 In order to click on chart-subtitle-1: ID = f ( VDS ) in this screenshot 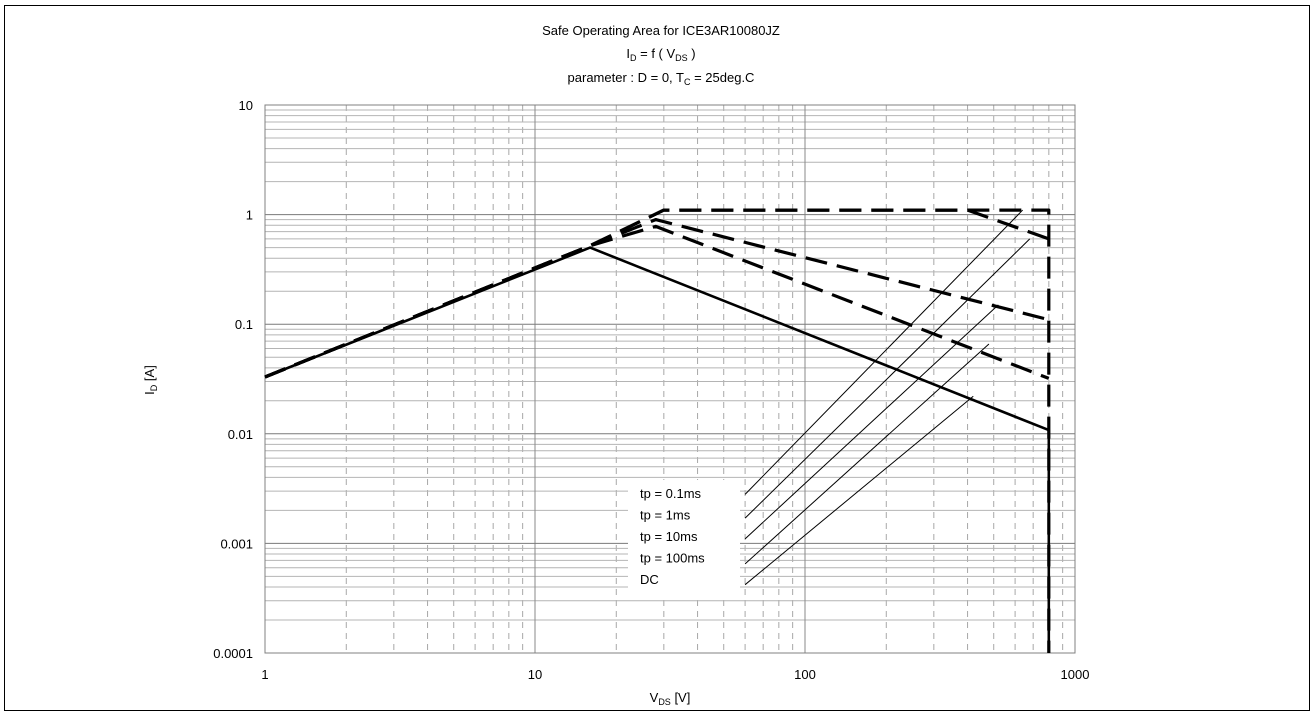, I will do `click(660, 54)`.